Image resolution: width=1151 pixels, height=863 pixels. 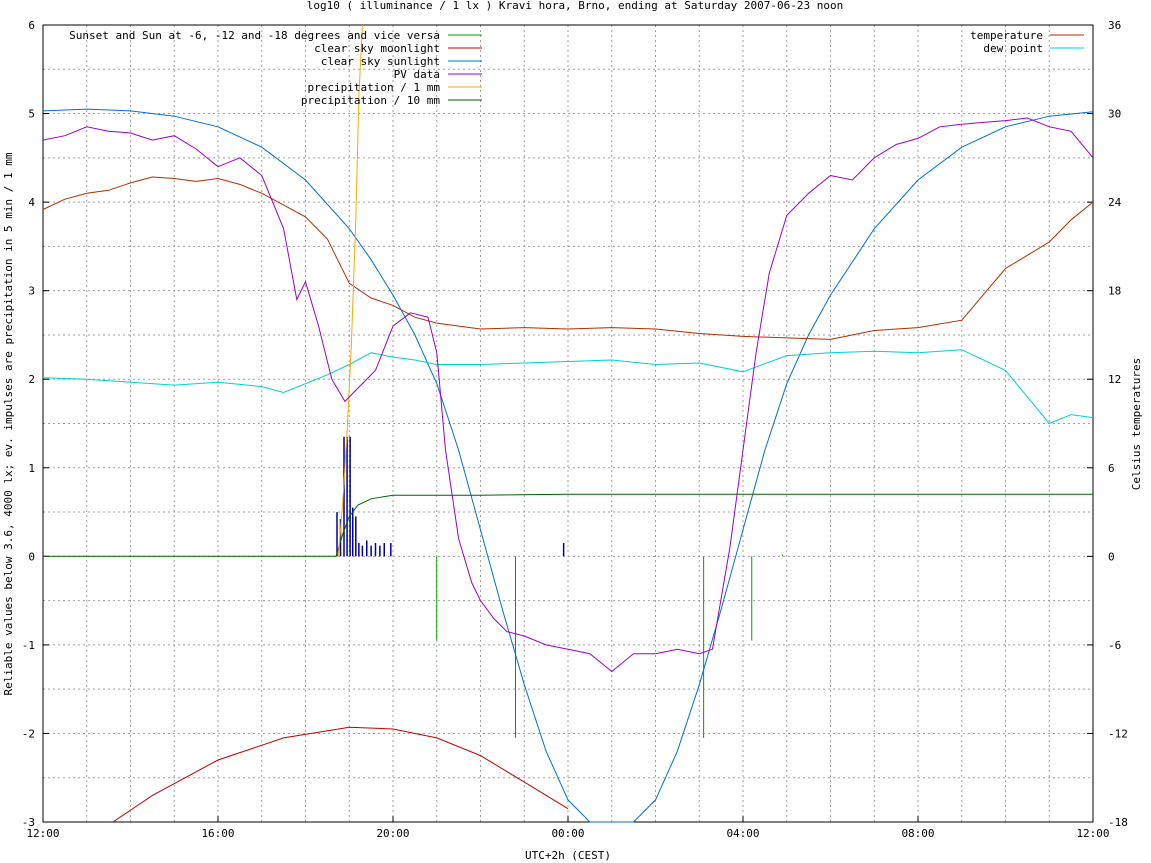 I want to click on y2-tick-label: 18, so click(x=1114, y=291).